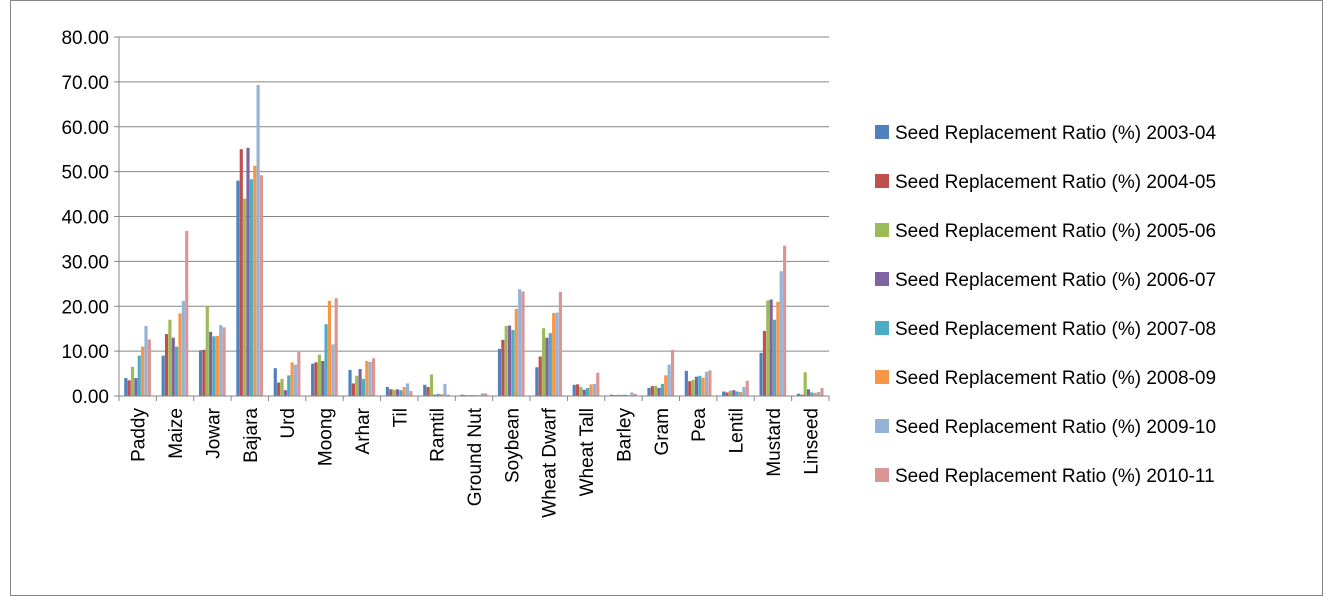  What do you see at coordinates (213, 432) in the screenshot?
I see `x-category-label: Jowar` at bounding box center [213, 432].